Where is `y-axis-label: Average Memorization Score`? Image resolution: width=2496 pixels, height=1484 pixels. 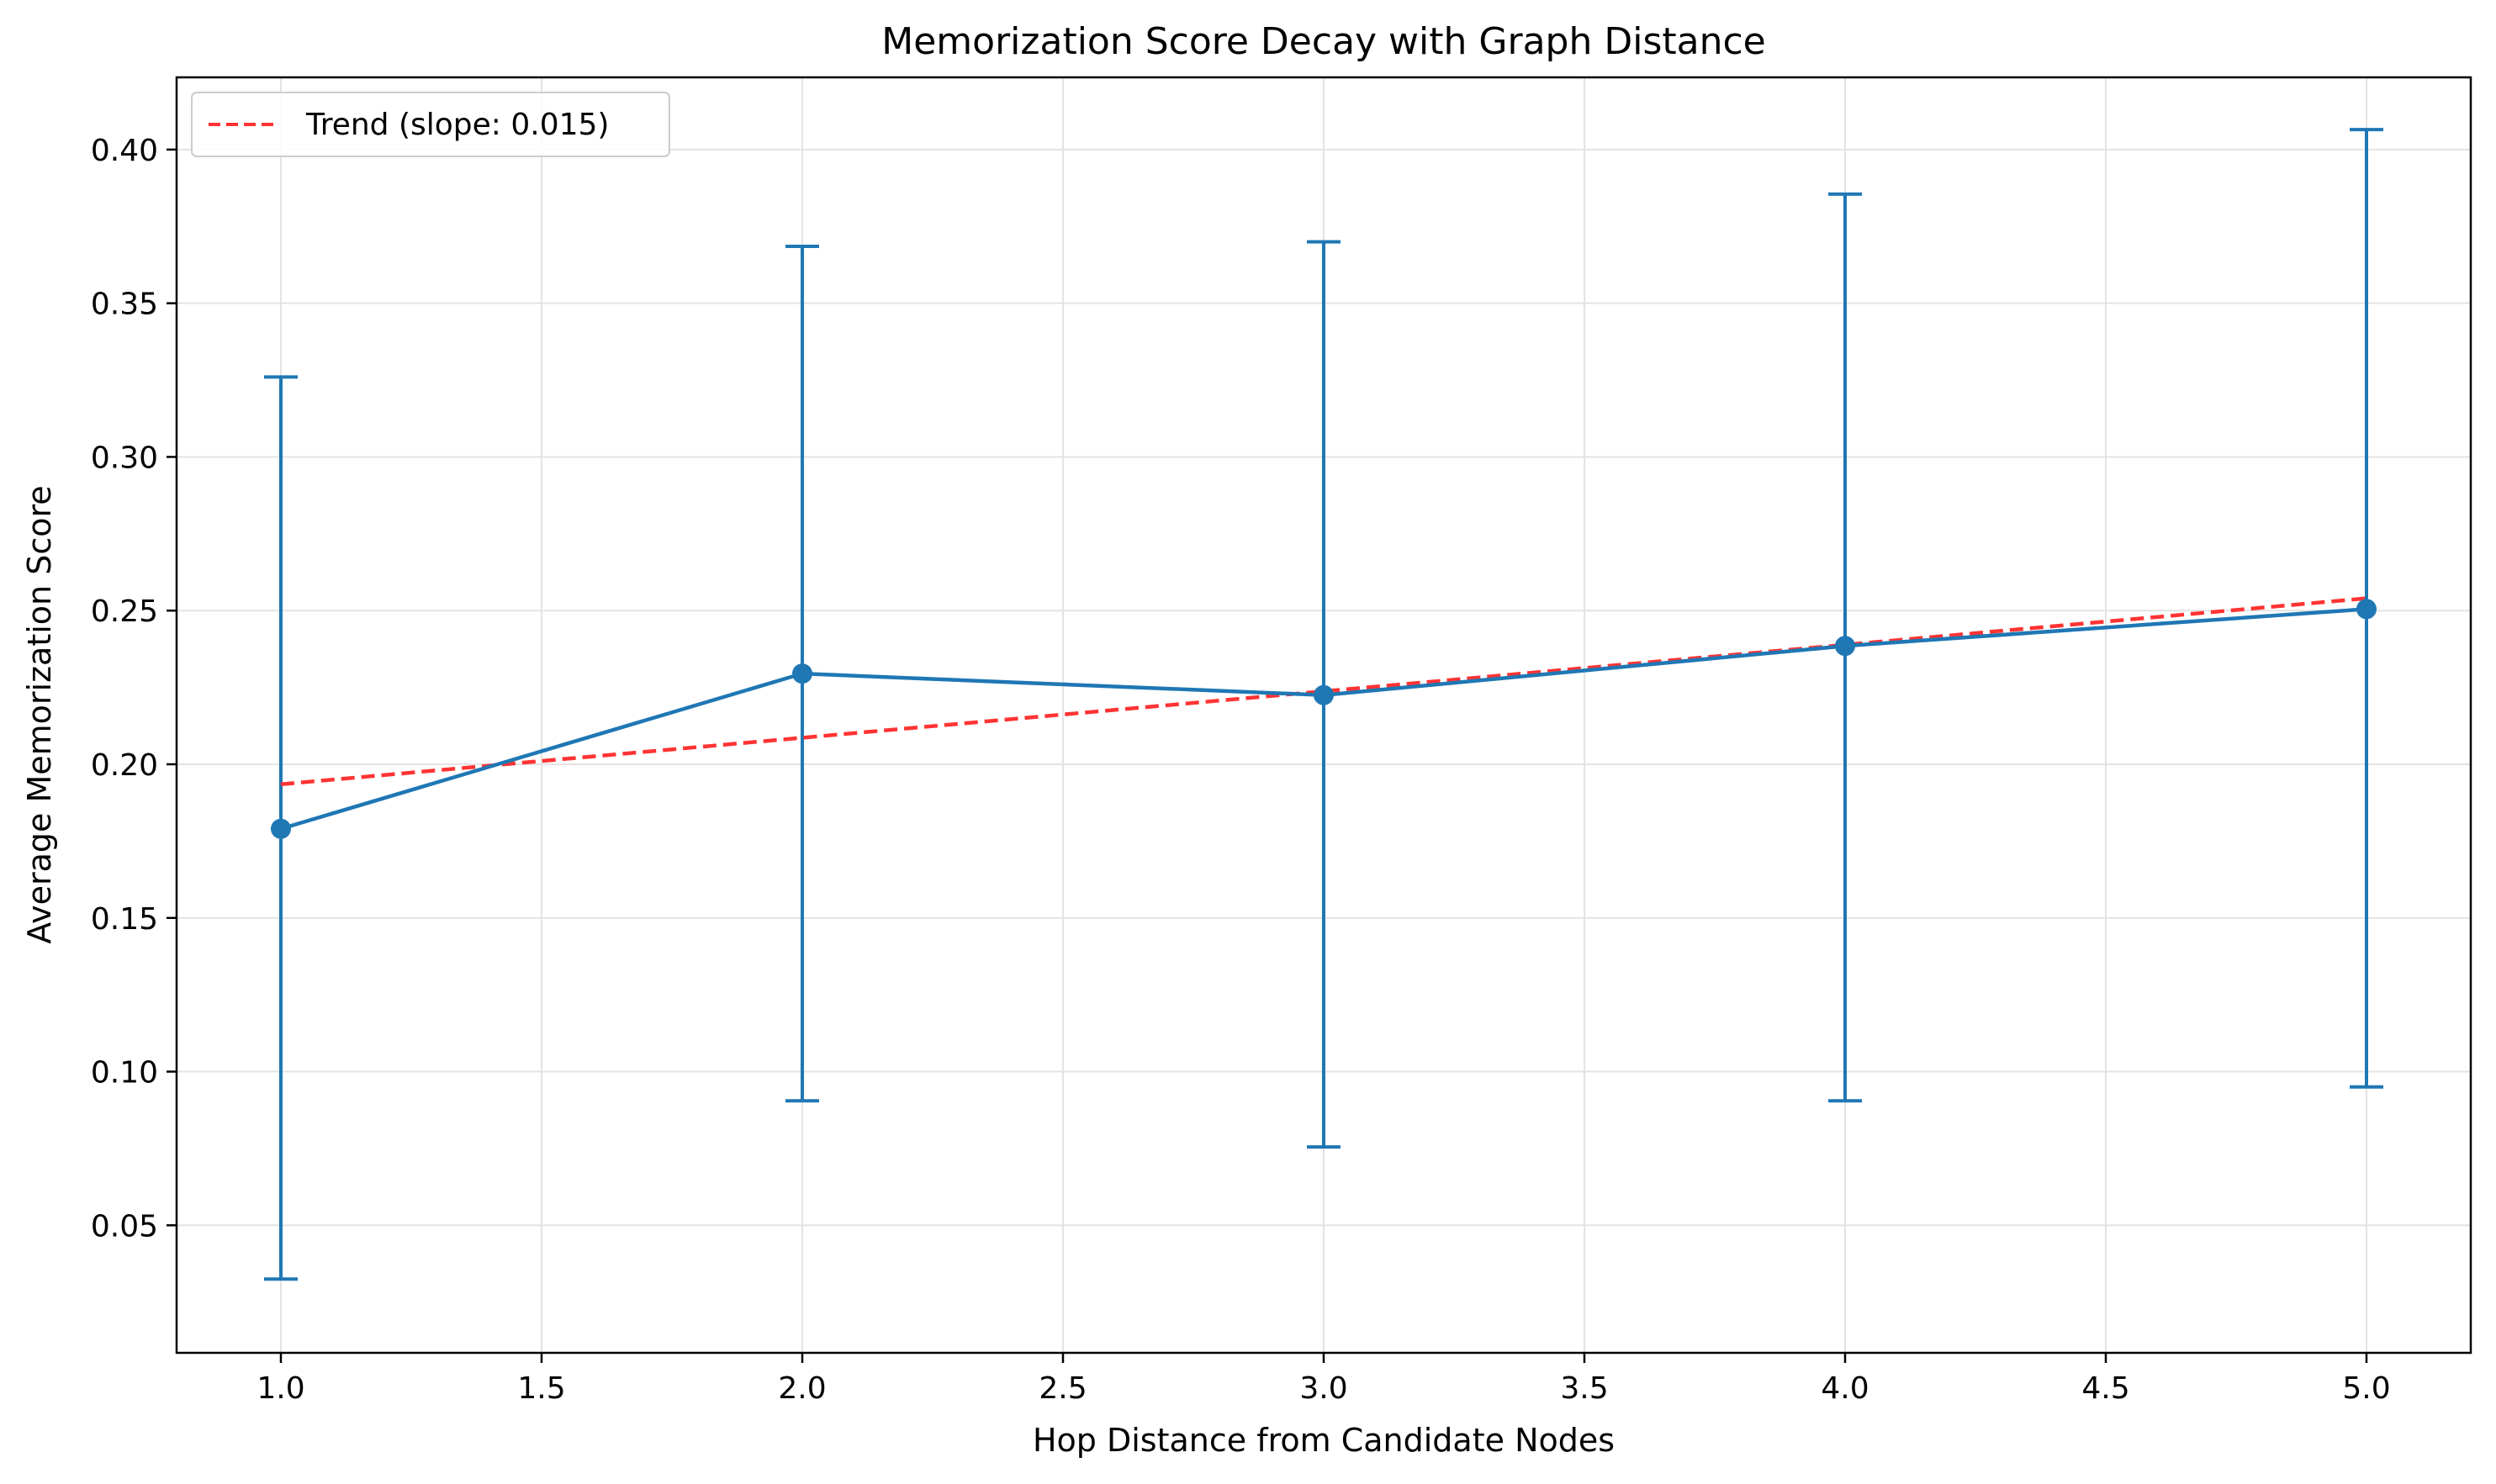 y-axis-label: Average Memorization Score is located at coordinates (39, 714).